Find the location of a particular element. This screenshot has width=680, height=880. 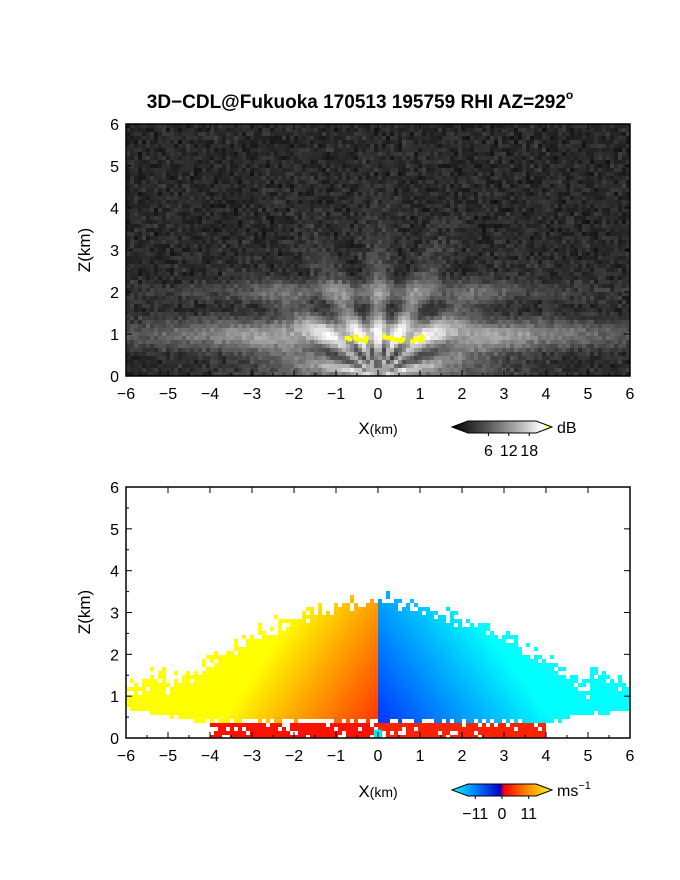

vel-y-tick-label: 1 is located at coordinates (114, 697).